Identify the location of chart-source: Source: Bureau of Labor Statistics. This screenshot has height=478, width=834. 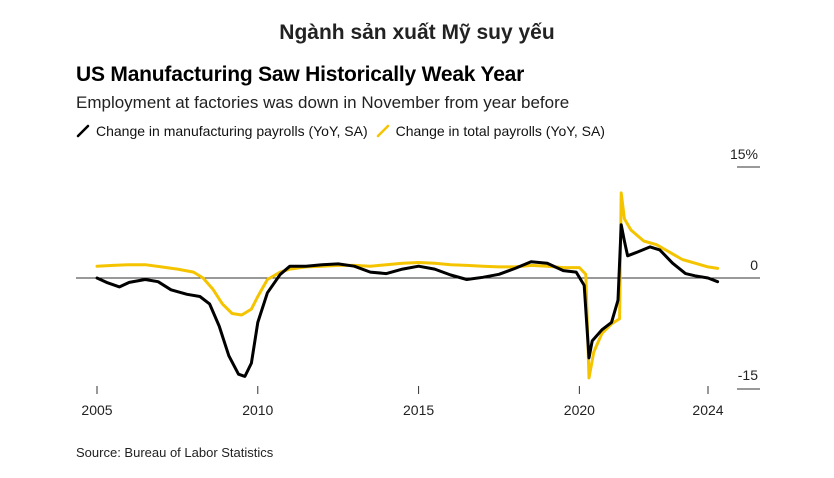
(175, 452).